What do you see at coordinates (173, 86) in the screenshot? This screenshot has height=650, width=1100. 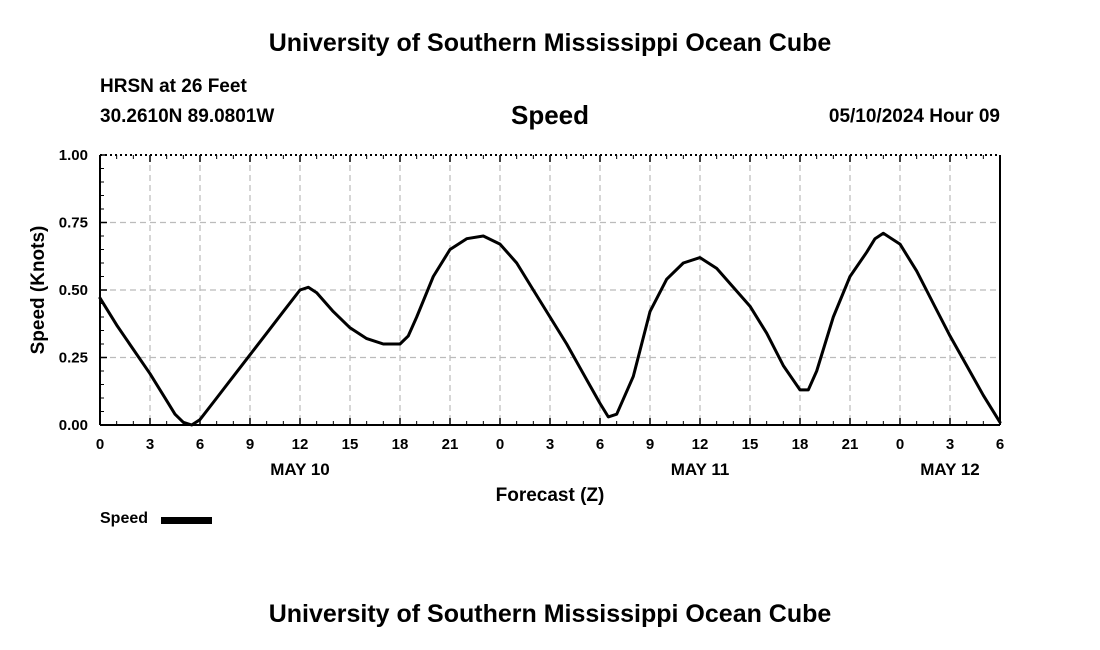 I see `station-label: HRSN at 26 Feet` at bounding box center [173, 86].